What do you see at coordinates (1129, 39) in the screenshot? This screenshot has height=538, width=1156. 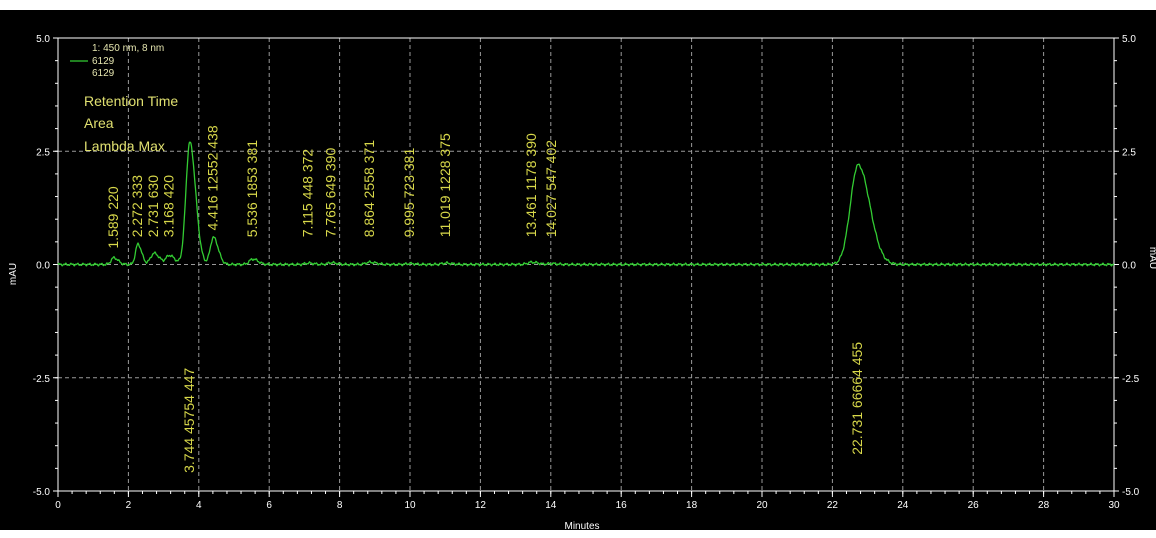 I see `y-tick-label-right: 5.0` at bounding box center [1129, 39].